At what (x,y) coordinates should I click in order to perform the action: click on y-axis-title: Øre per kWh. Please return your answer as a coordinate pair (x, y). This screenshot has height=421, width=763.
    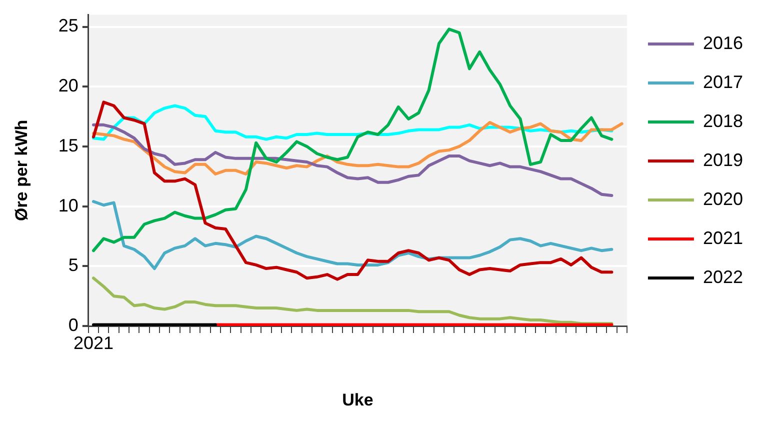
    Looking at the image, I should click on (21, 170).